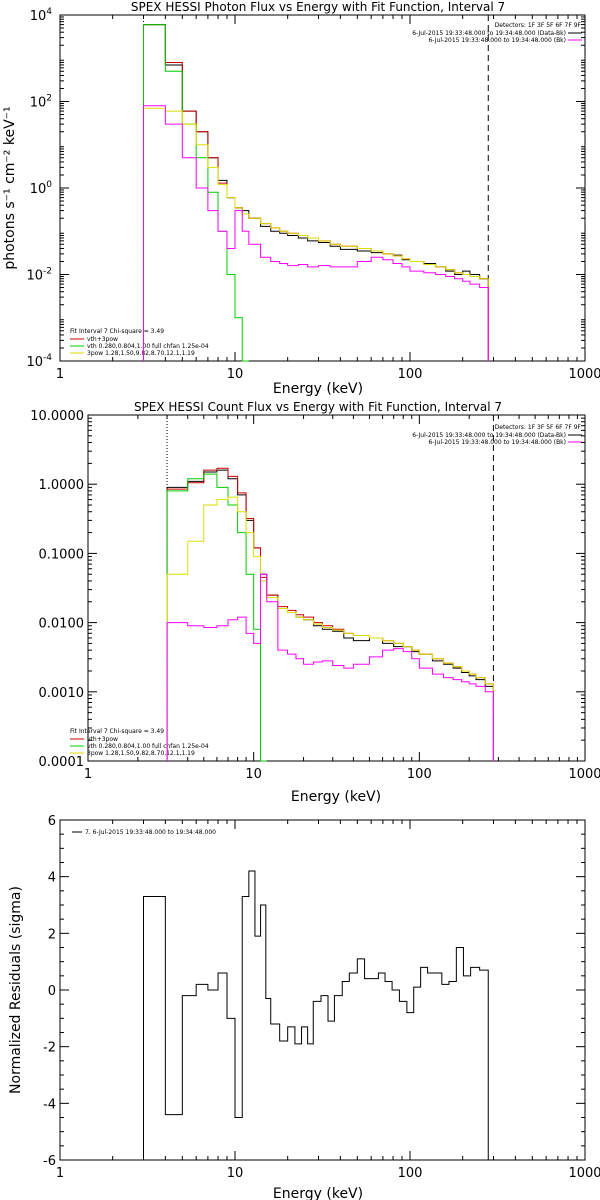  I want to click on count-fit-interval-label: Fit Interval 7 Chi-square = 3.49, so click(117, 731).